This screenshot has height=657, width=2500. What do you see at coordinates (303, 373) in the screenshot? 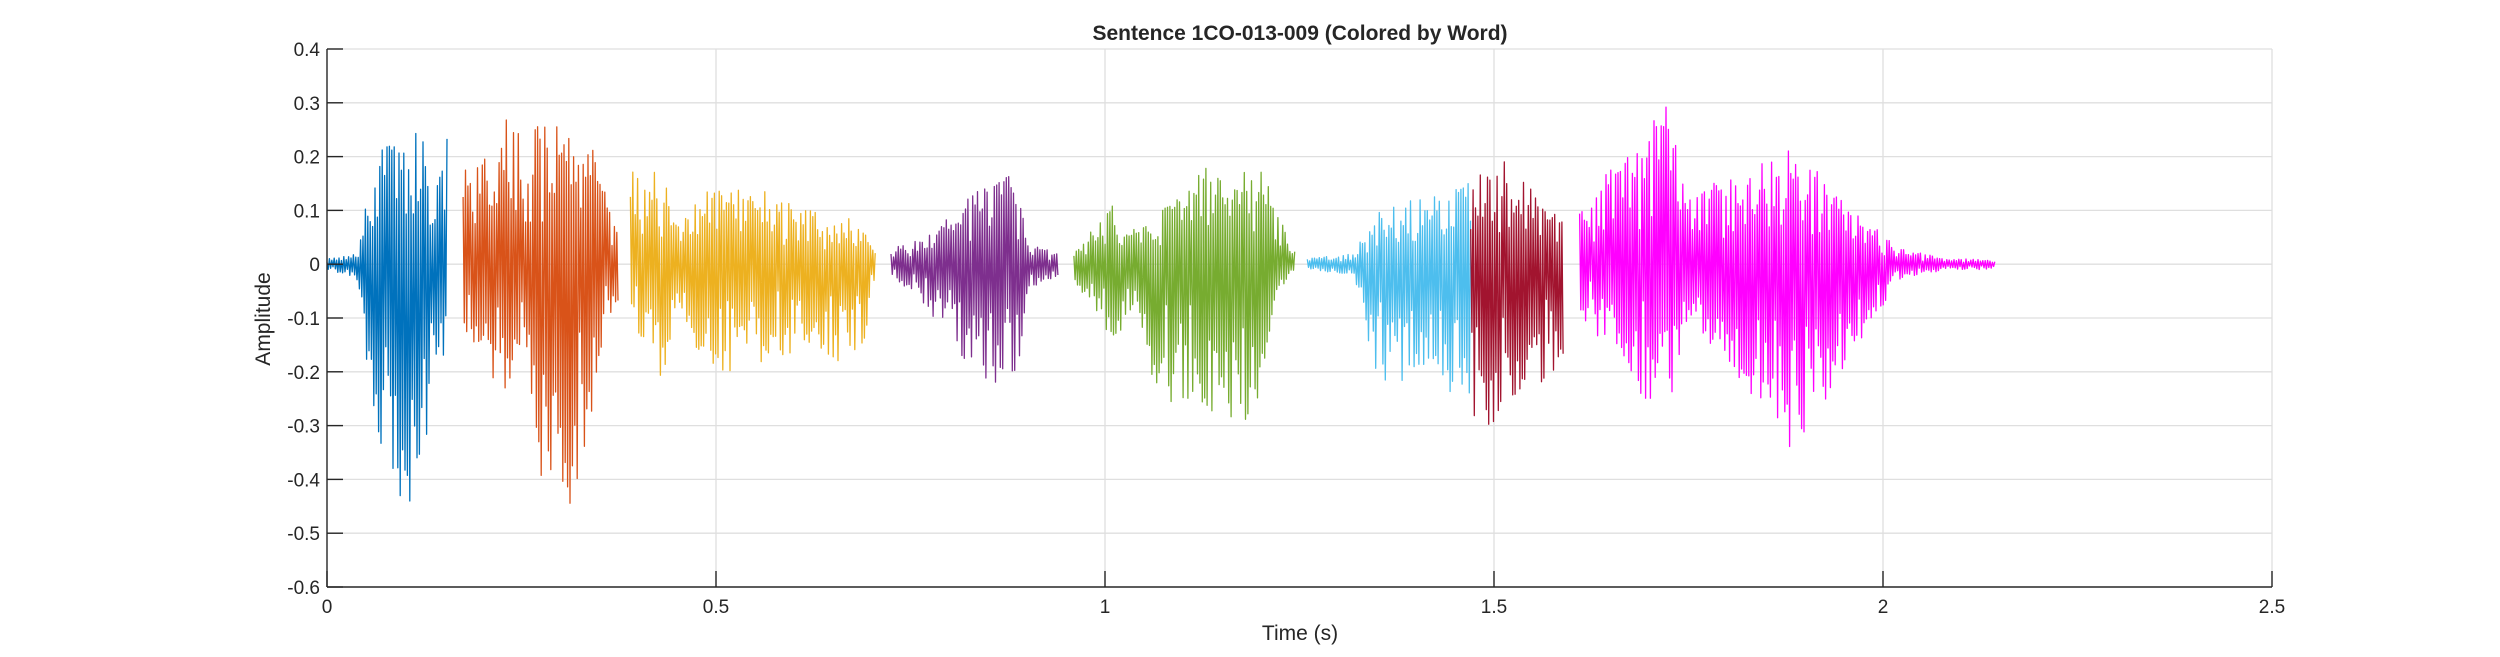
I see `y-tick-label: -0.2` at bounding box center [303, 373].